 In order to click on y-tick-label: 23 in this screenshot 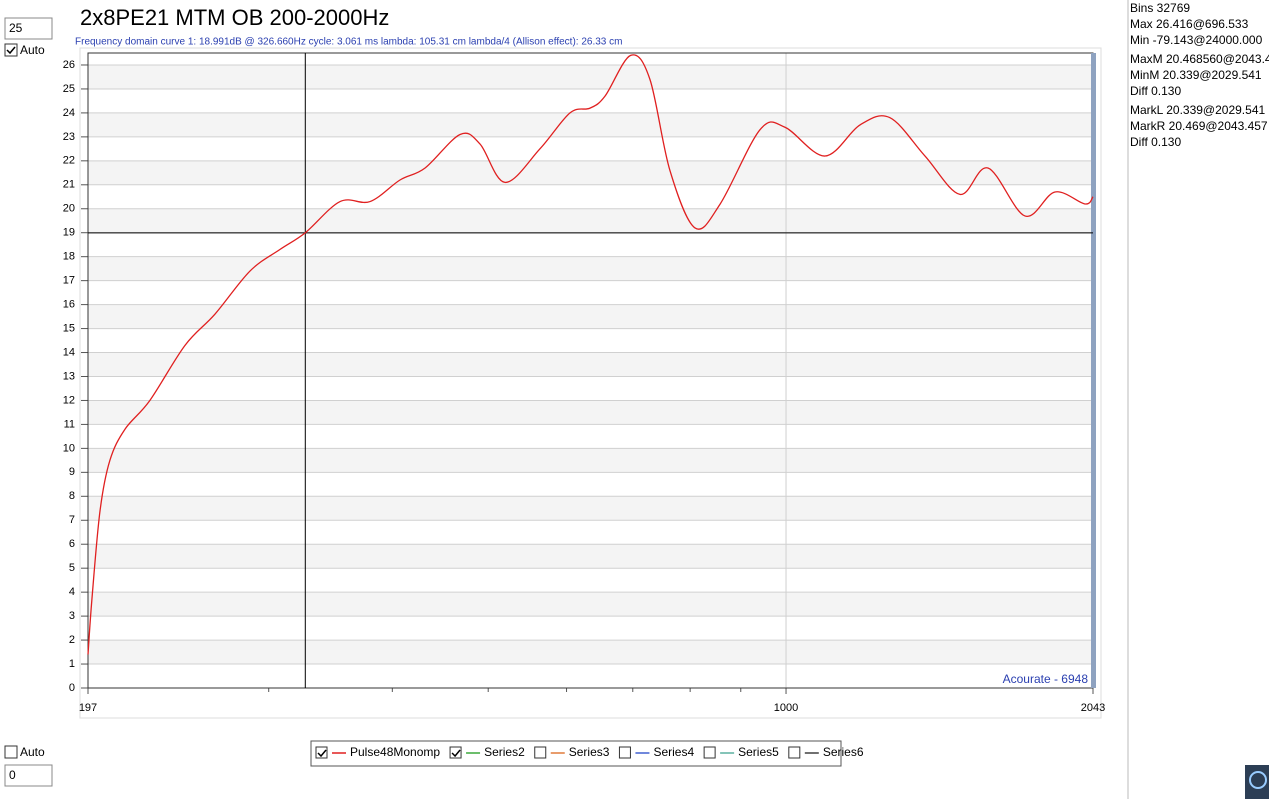, I will do `click(69, 137)`.